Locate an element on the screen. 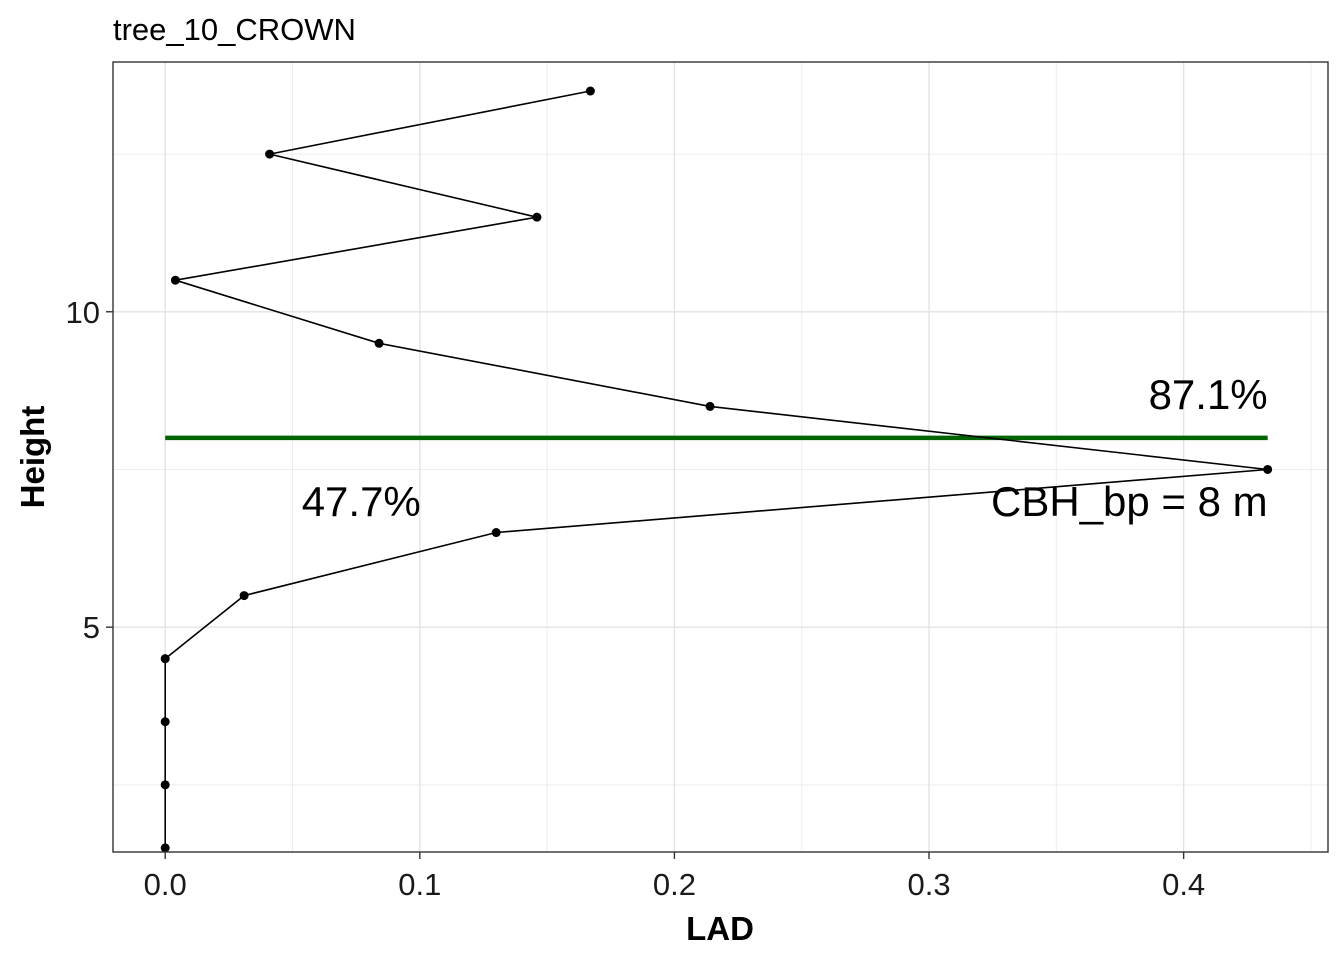 The width and height of the screenshot is (1344, 960). annotation-pct_above: 87.1% is located at coordinates (1208, 394).